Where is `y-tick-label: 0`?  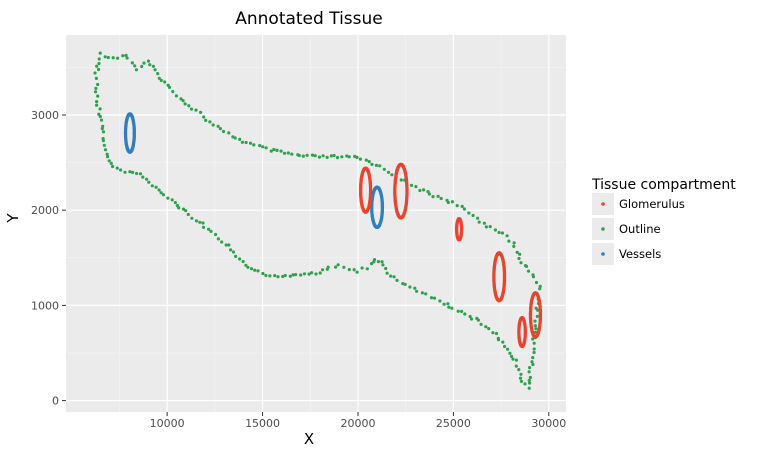
y-tick-label: 0 is located at coordinates (55, 401).